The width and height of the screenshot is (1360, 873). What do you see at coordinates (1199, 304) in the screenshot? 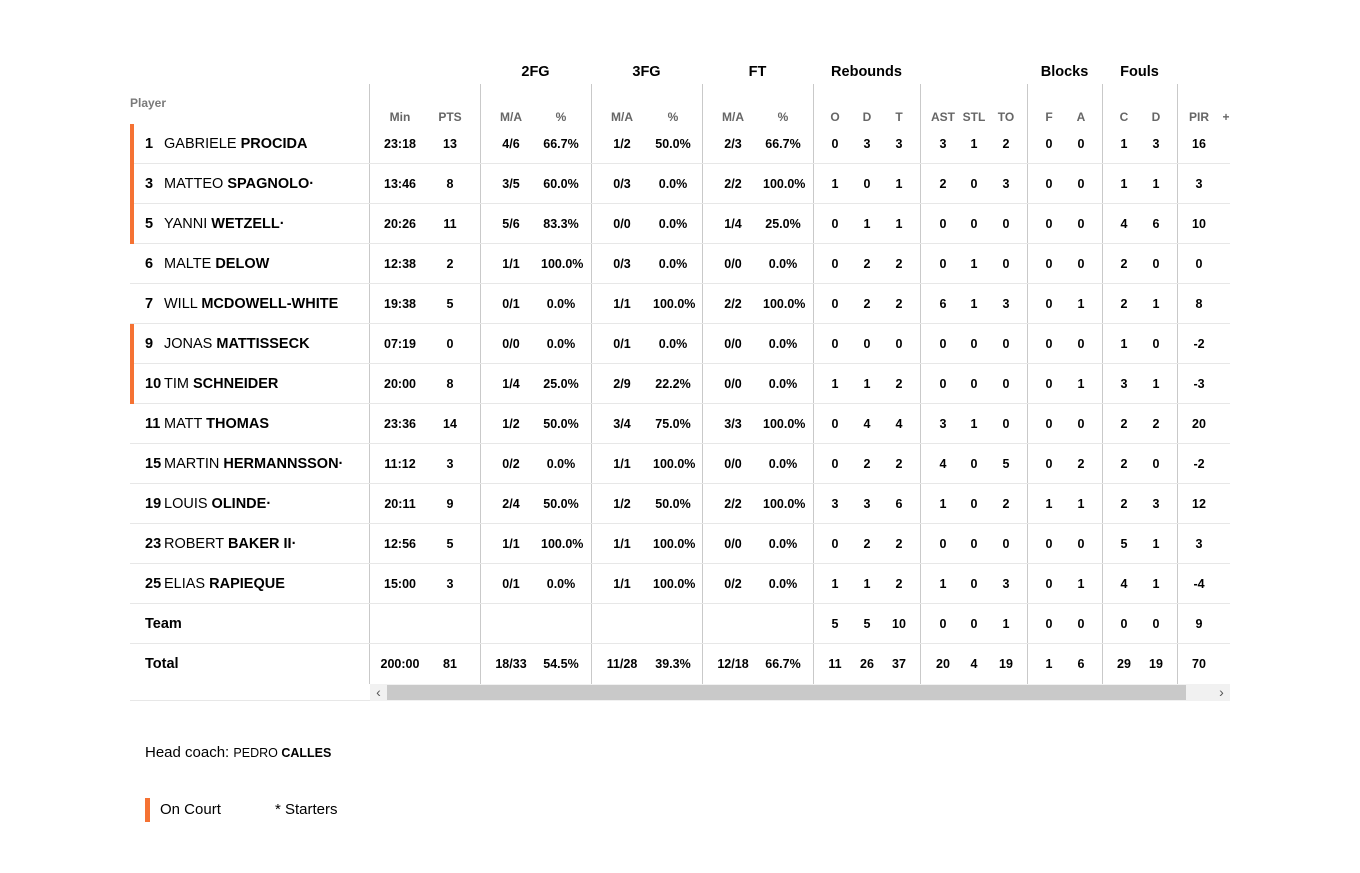
I see `stat-cell-pir: 8` at bounding box center [1199, 304].